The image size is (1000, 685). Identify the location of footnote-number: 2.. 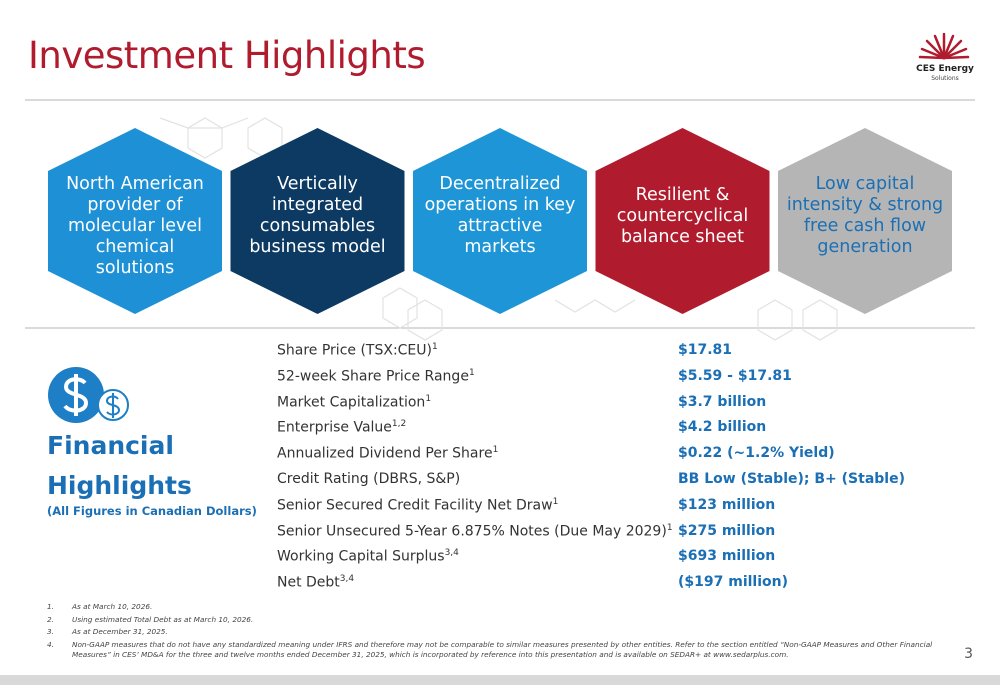
(50, 619).